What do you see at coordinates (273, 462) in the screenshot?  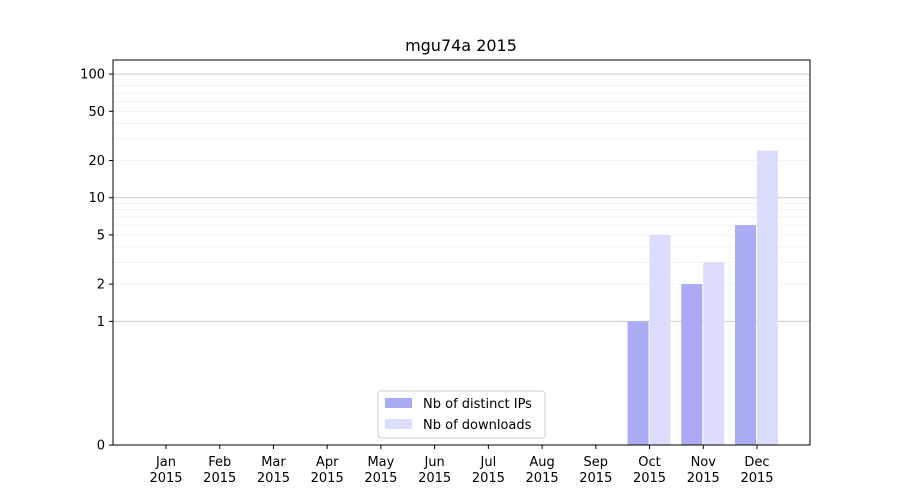 I see `x-tick-label: Mar` at bounding box center [273, 462].